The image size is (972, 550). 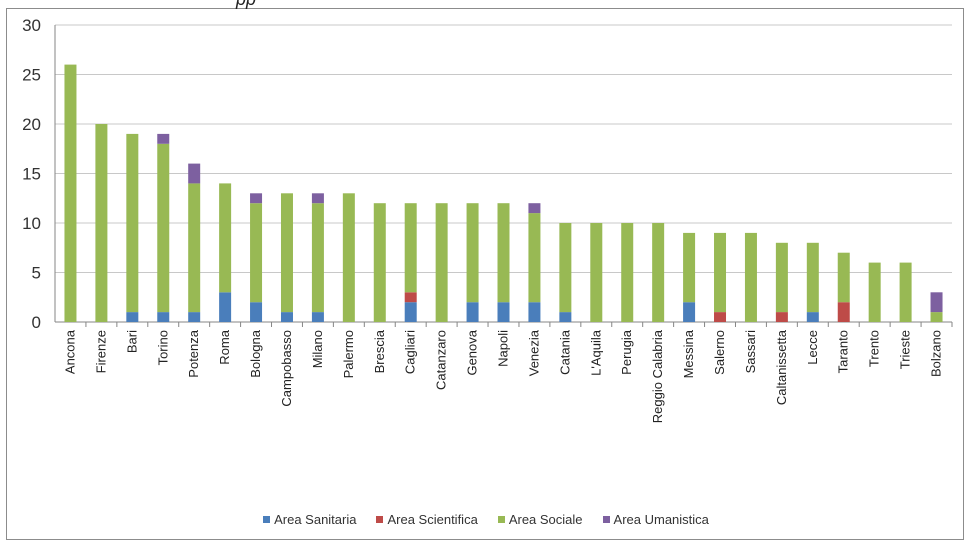 What do you see at coordinates (936, 353) in the screenshot?
I see `x-tick-label: Bolzano` at bounding box center [936, 353].